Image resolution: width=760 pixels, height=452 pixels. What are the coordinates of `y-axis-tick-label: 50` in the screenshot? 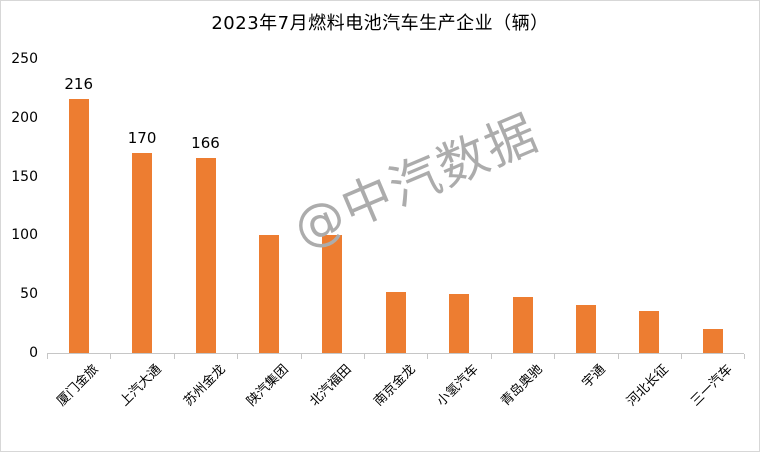 It's located at (29, 294).